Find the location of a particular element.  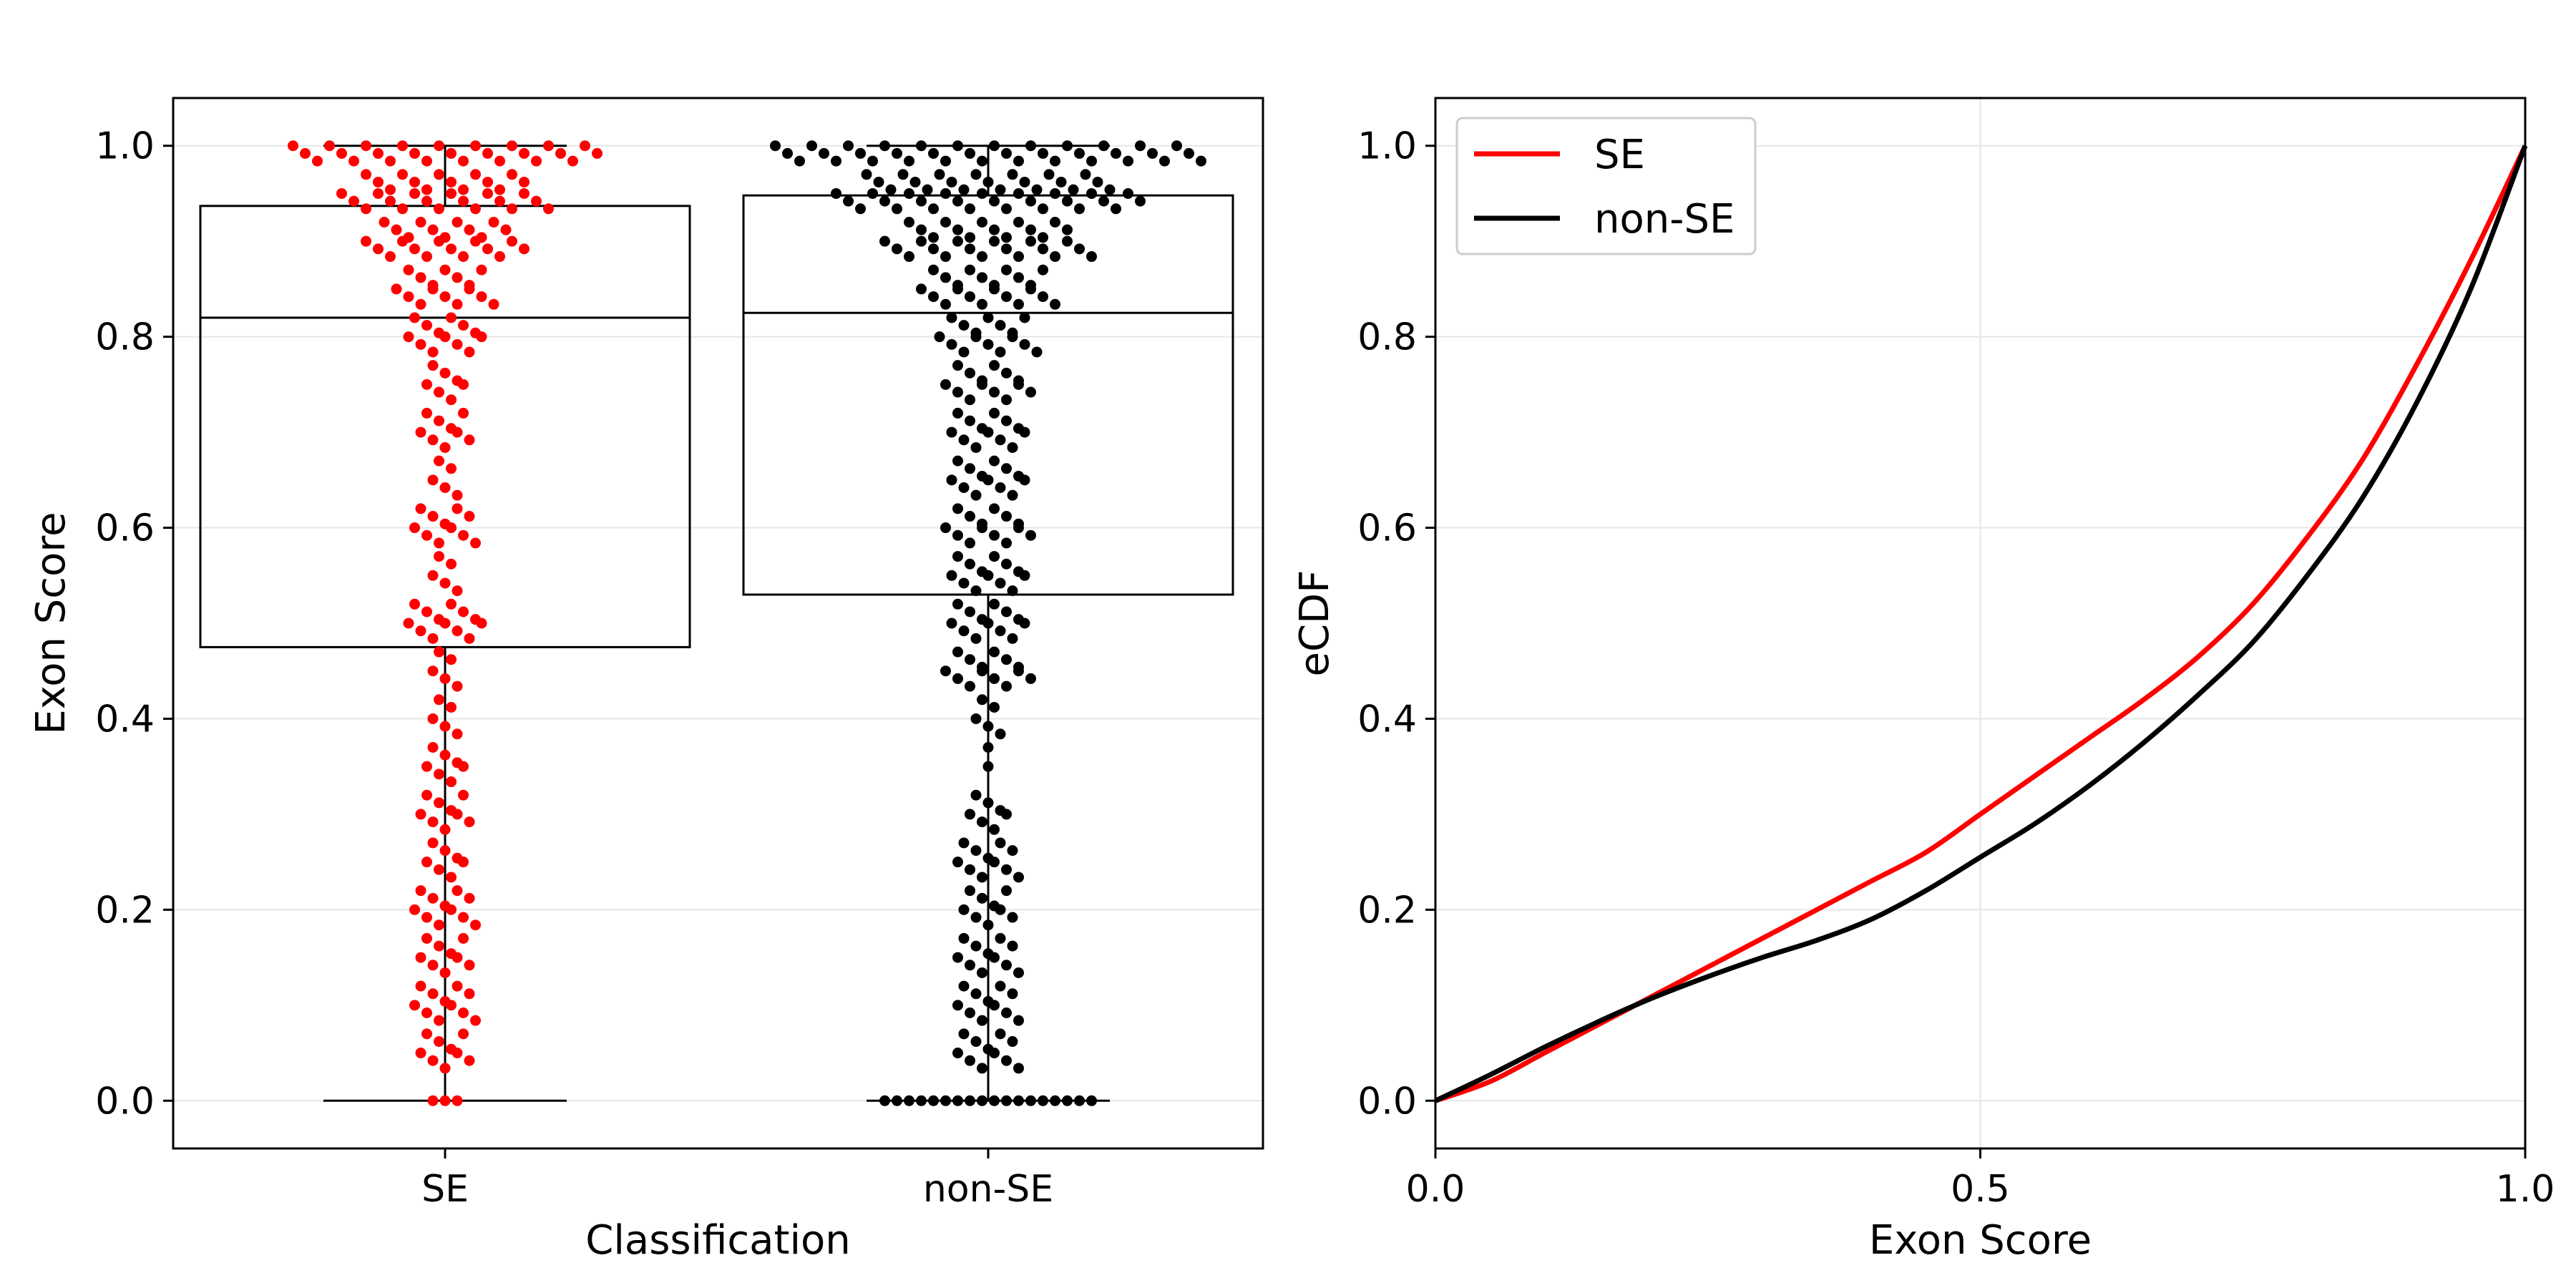

left-x-axis-label: Classification is located at coordinates (718, 1240).